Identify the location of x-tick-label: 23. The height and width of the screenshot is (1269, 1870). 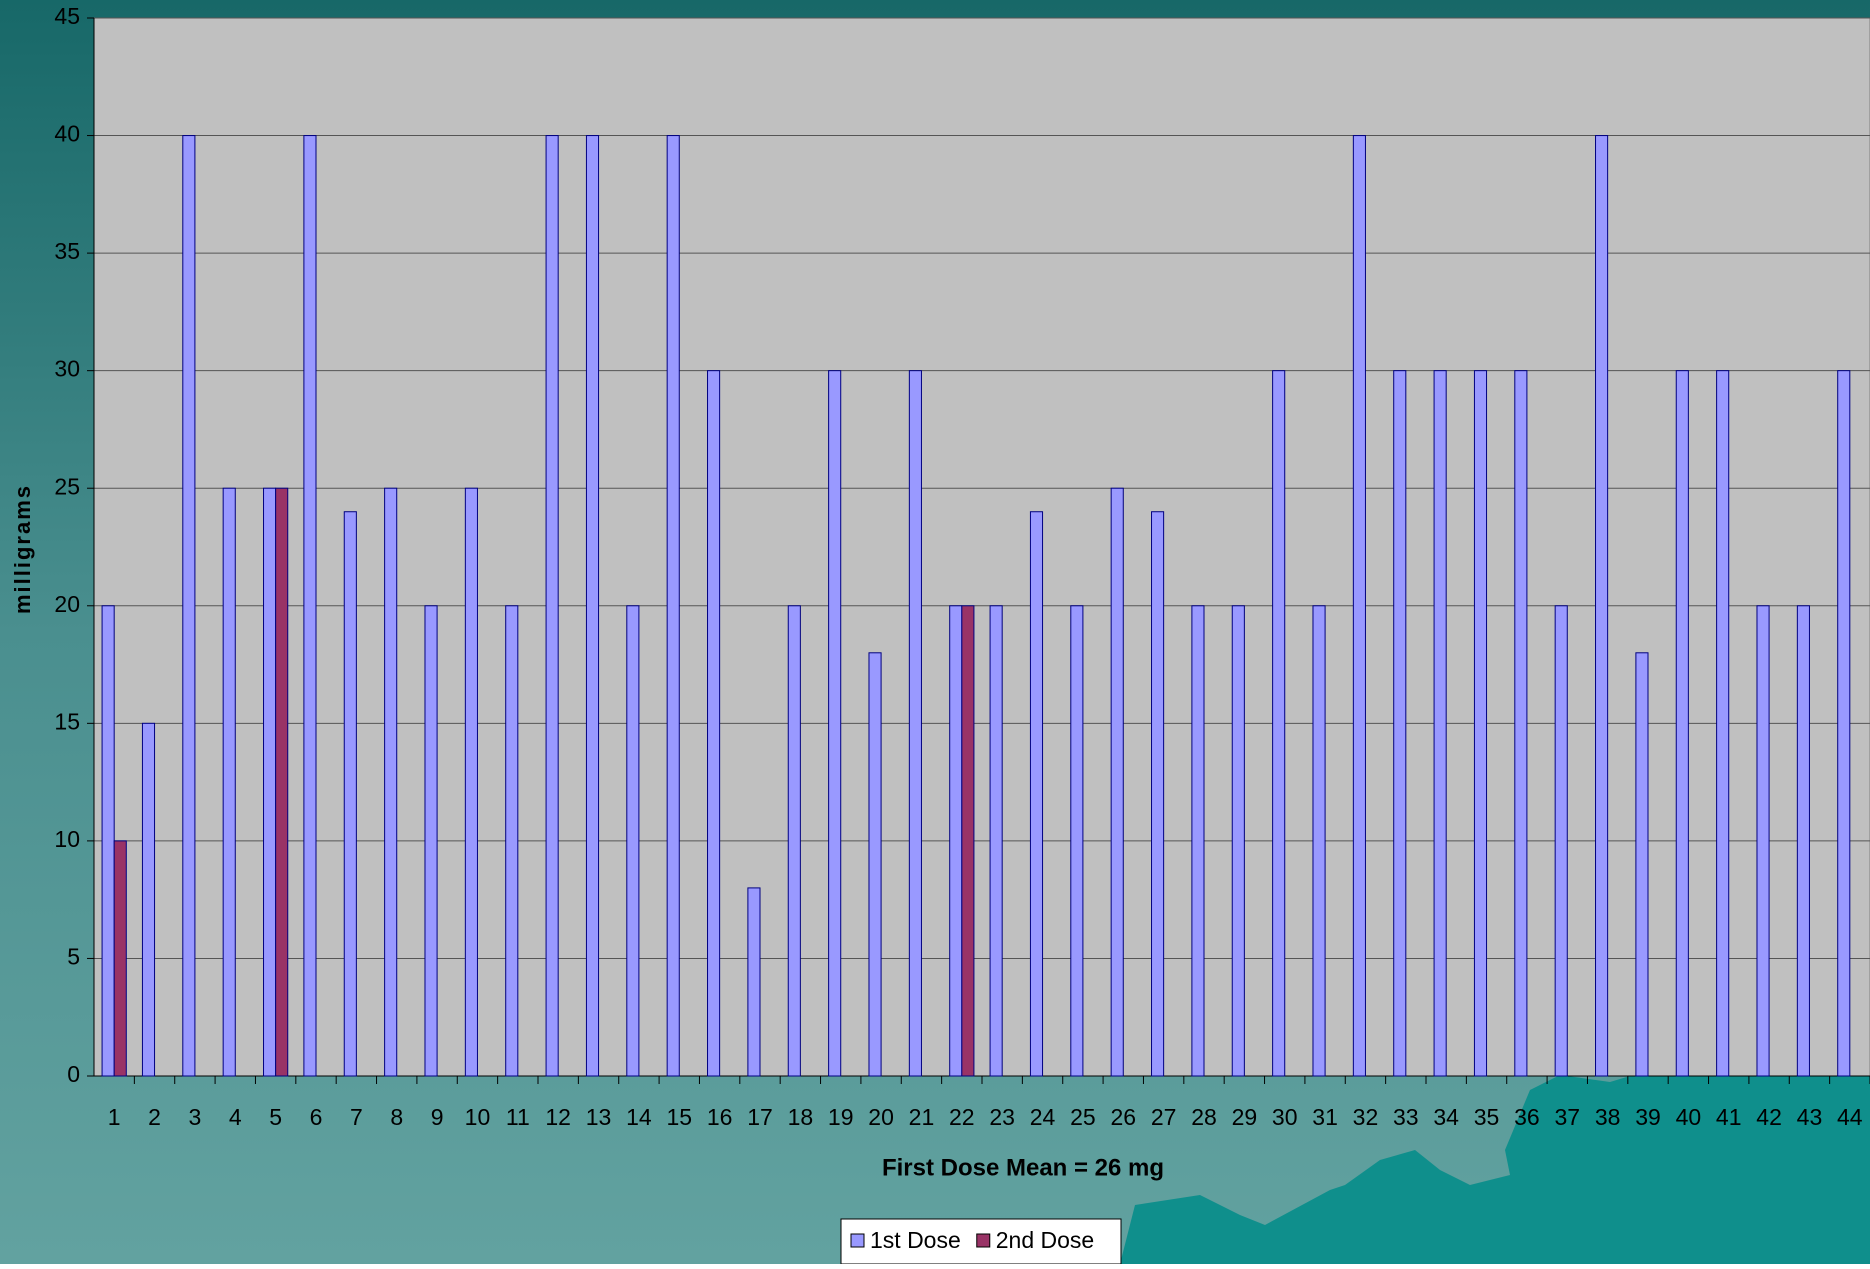
(1002, 1117).